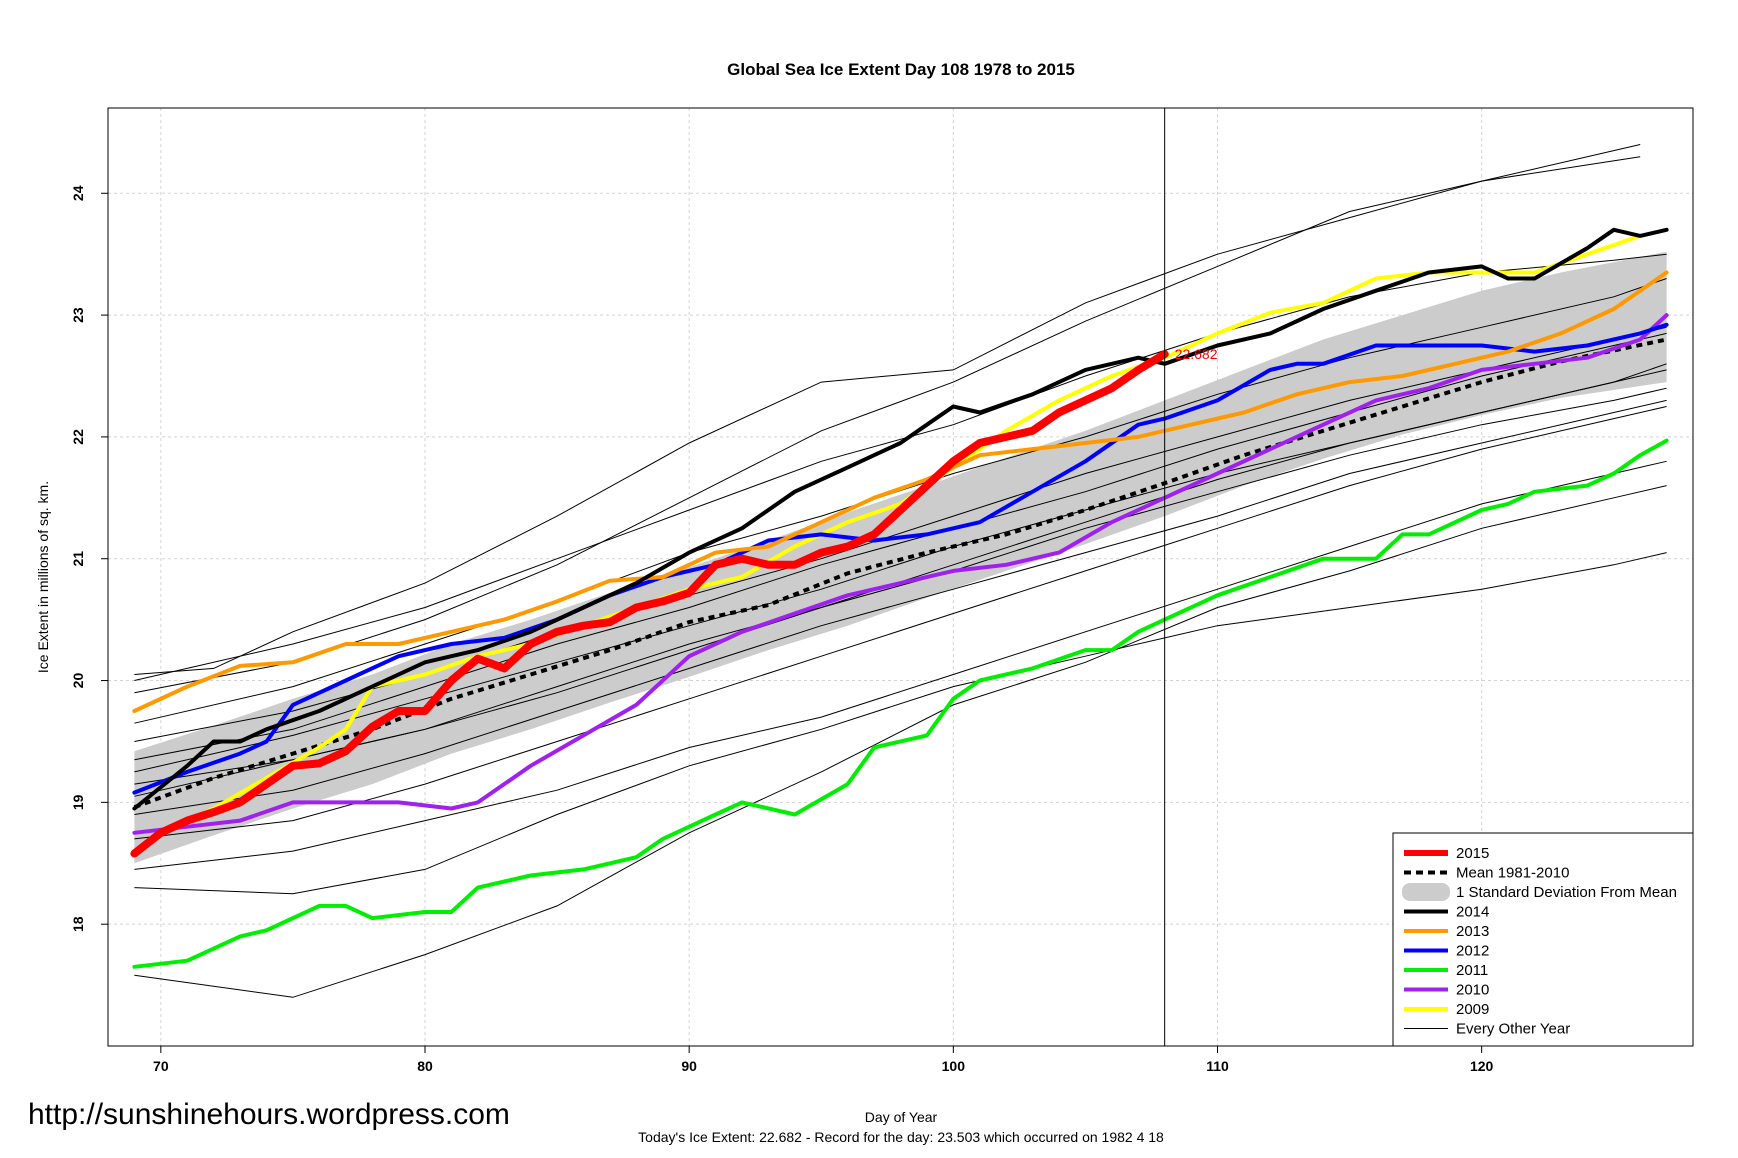 This screenshot has width=1738, height=1158. I want to click on legend-label: Every Other Year, so click(1513, 1029).